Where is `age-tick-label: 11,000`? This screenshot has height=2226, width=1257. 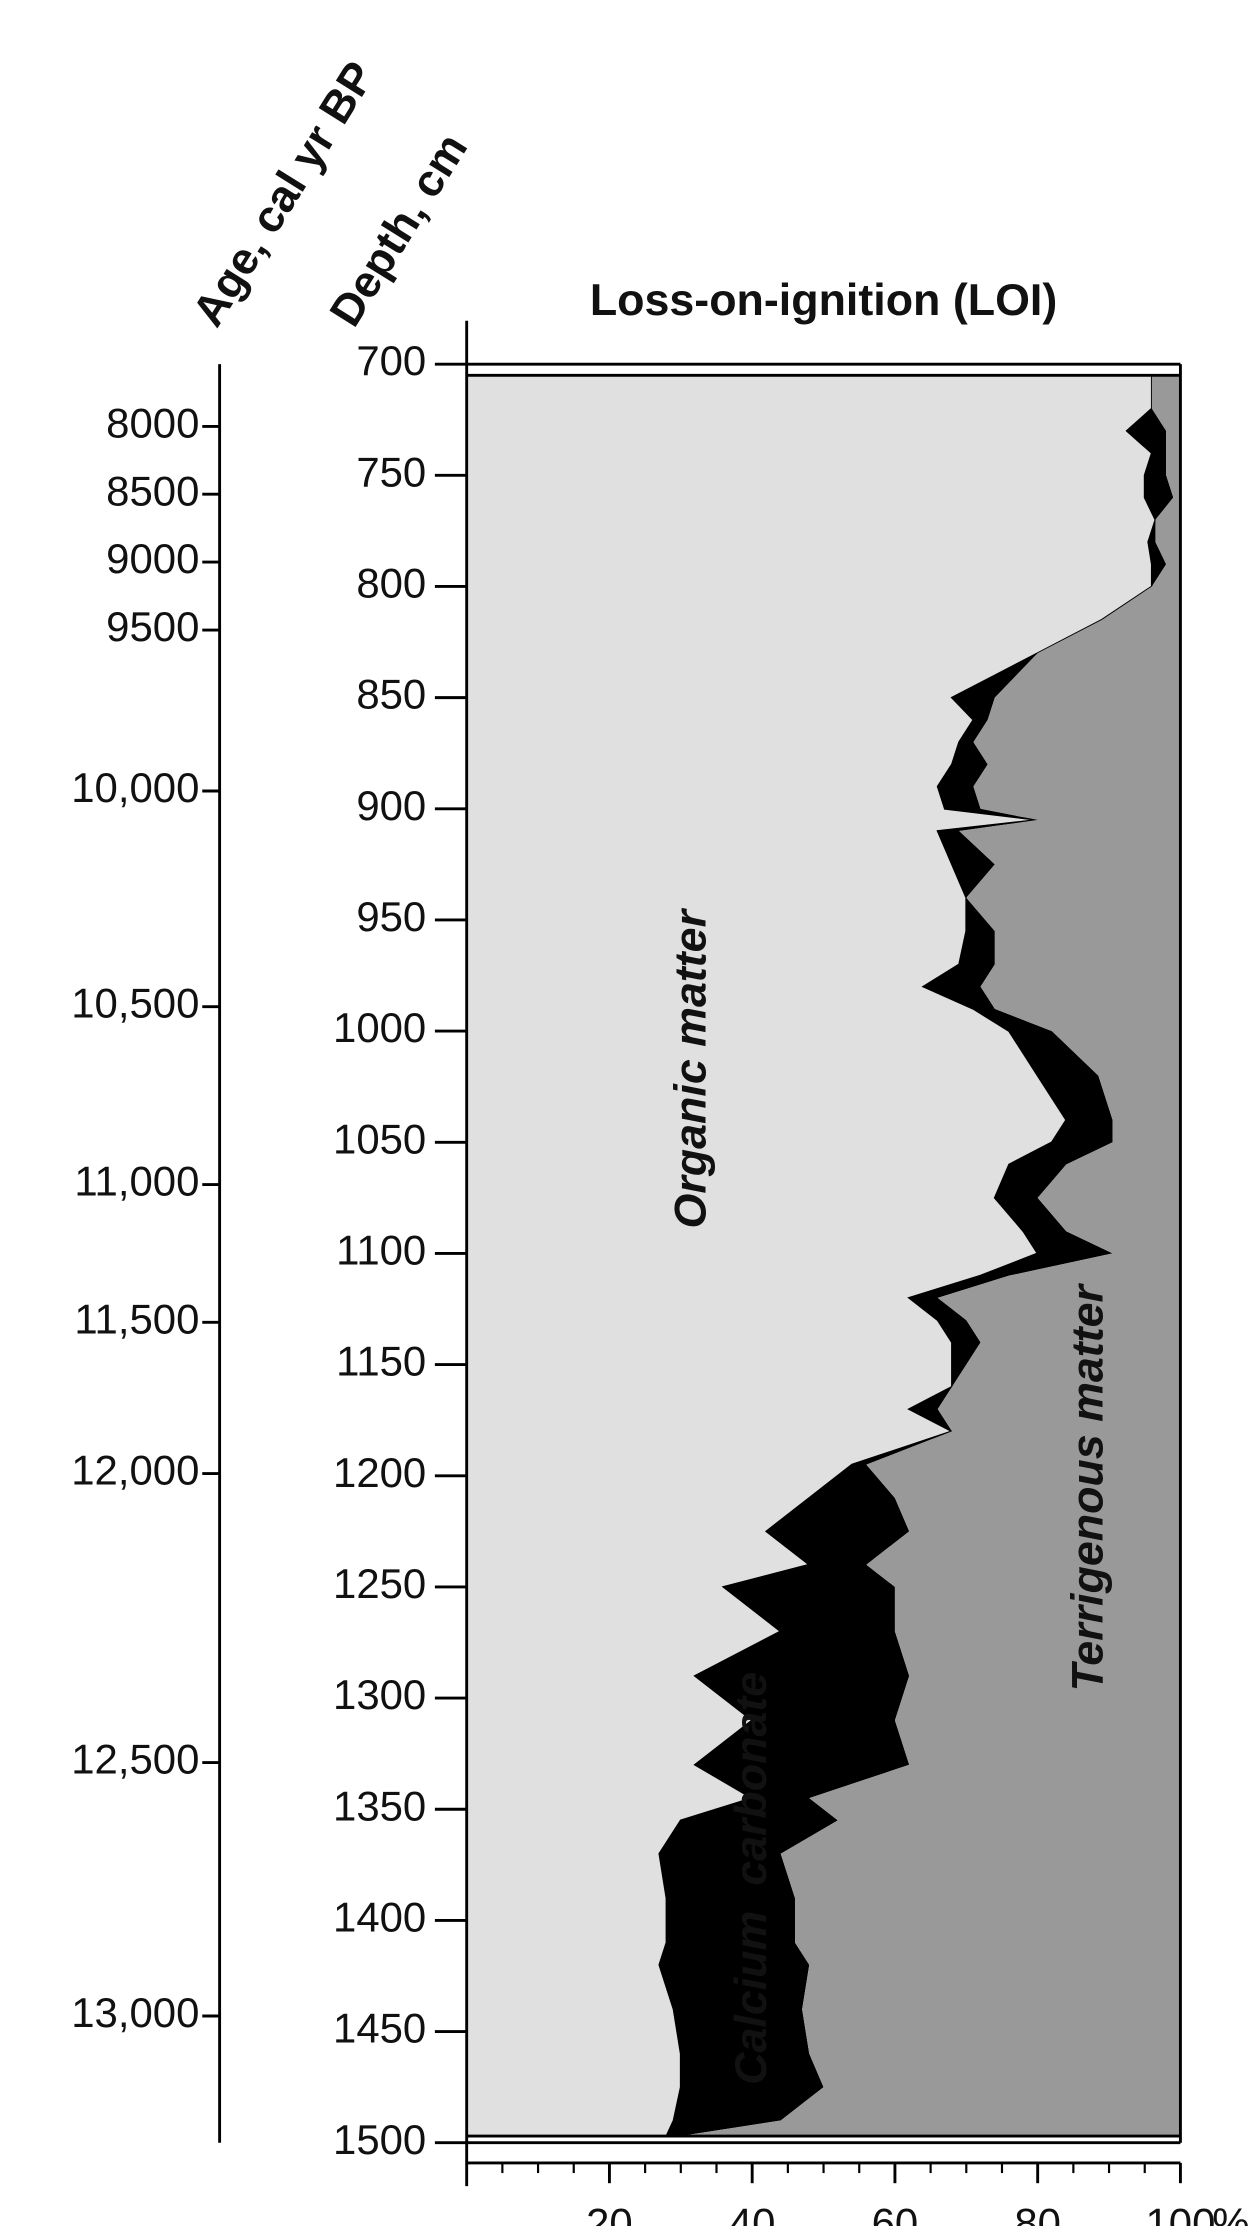 age-tick-label: 11,000 is located at coordinates (136, 1181).